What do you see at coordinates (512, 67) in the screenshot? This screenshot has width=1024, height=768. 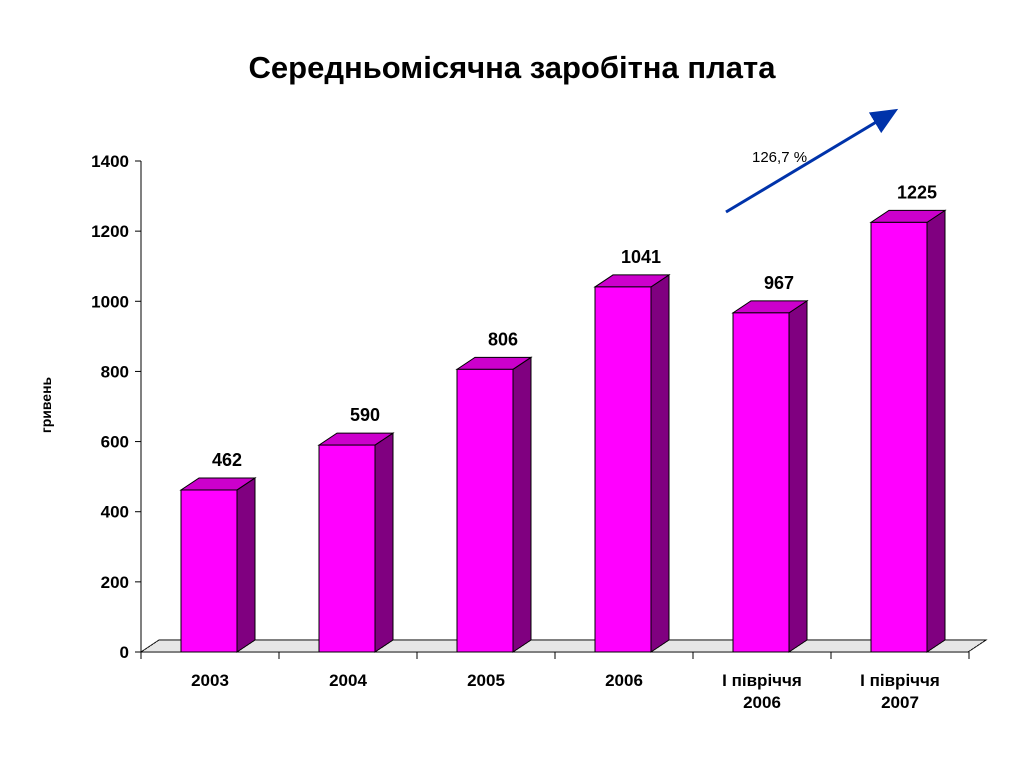 I see `chart-title: Середньомісячна заробітна плата` at bounding box center [512, 67].